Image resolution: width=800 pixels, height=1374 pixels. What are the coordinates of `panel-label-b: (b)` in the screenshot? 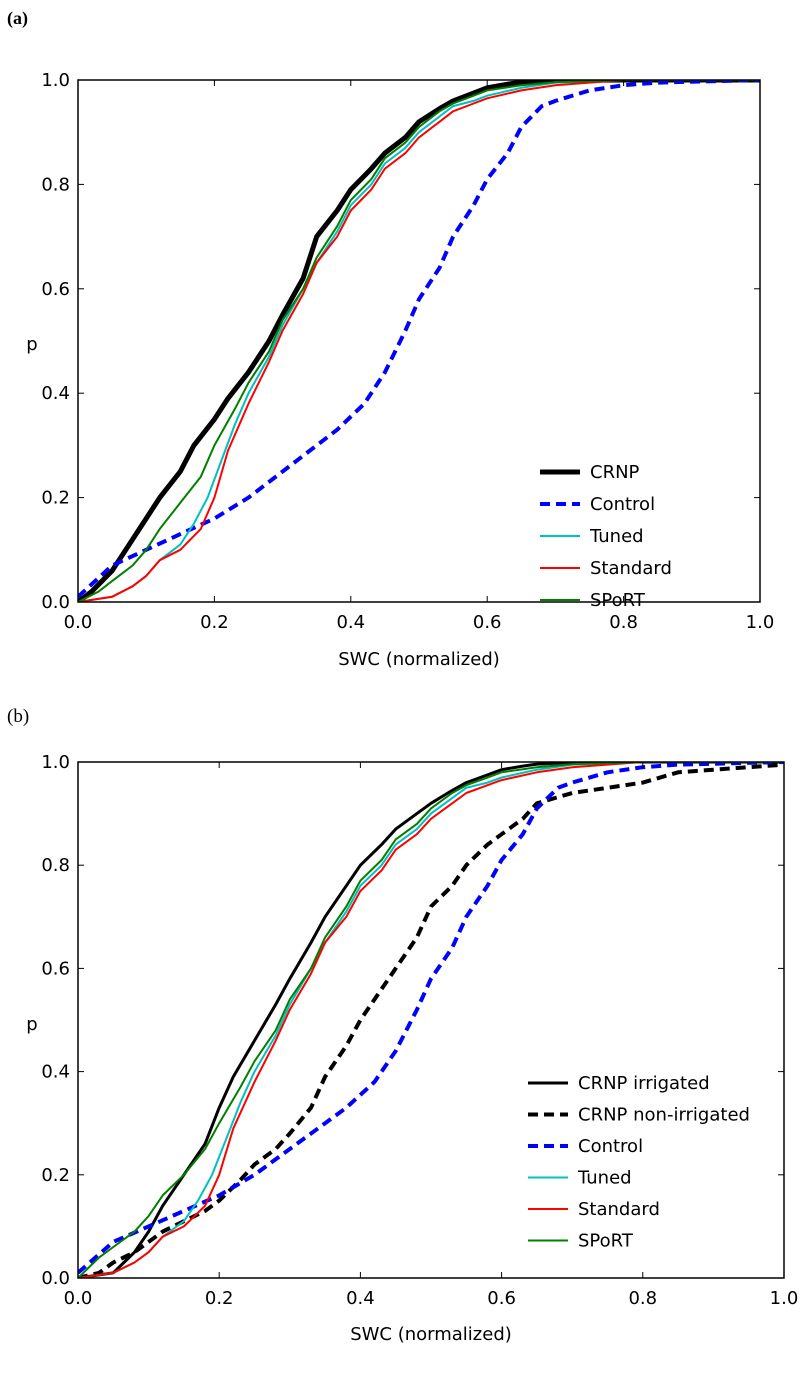 It's located at (18, 716).